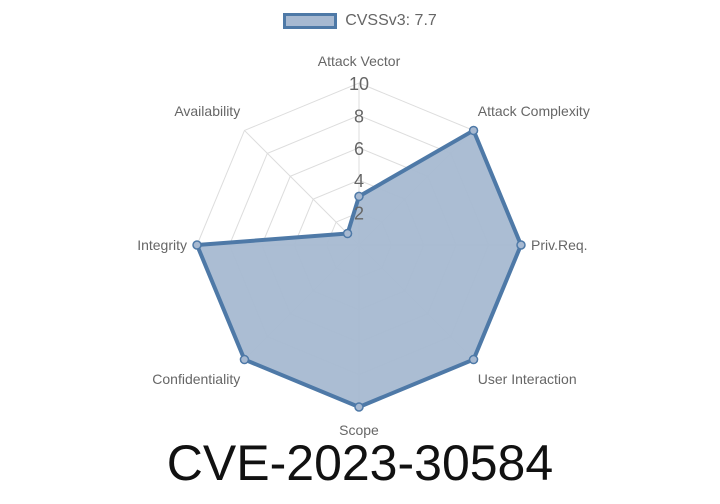 This screenshot has height=504, width=720. What do you see at coordinates (359, 430) in the screenshot?
I see `axis-label: Scope` at bounding box center [359, 430].